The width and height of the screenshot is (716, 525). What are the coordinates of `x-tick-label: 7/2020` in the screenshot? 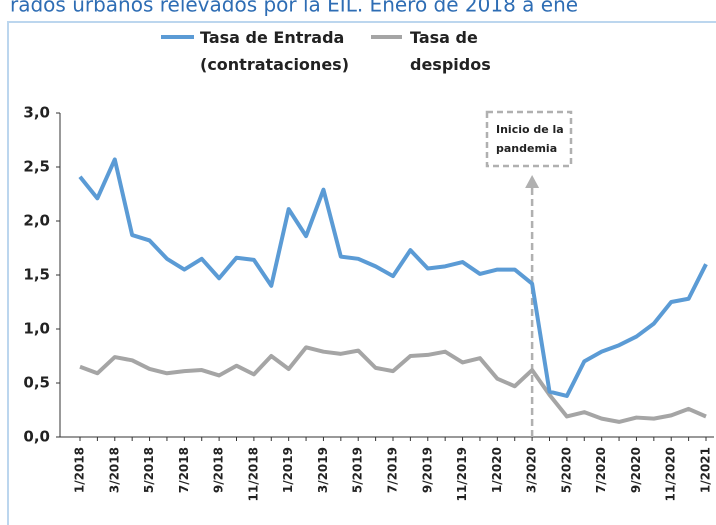 It's located at (601, 470).